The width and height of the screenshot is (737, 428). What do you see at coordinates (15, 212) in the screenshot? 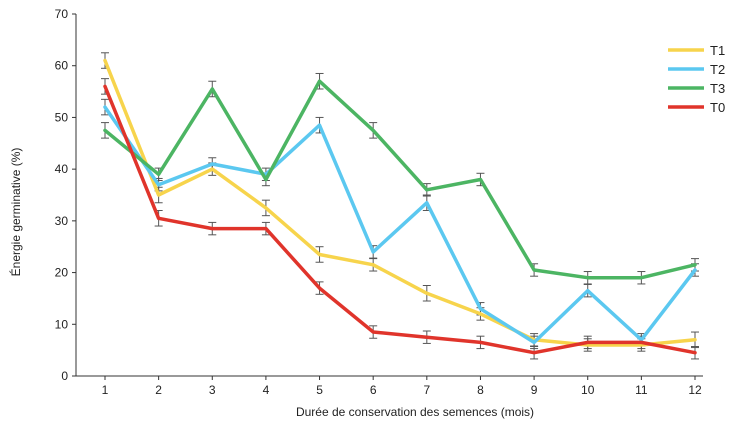
I see `y-axis-label: Énergie germinative (%)` at bounding box center [15, 212].